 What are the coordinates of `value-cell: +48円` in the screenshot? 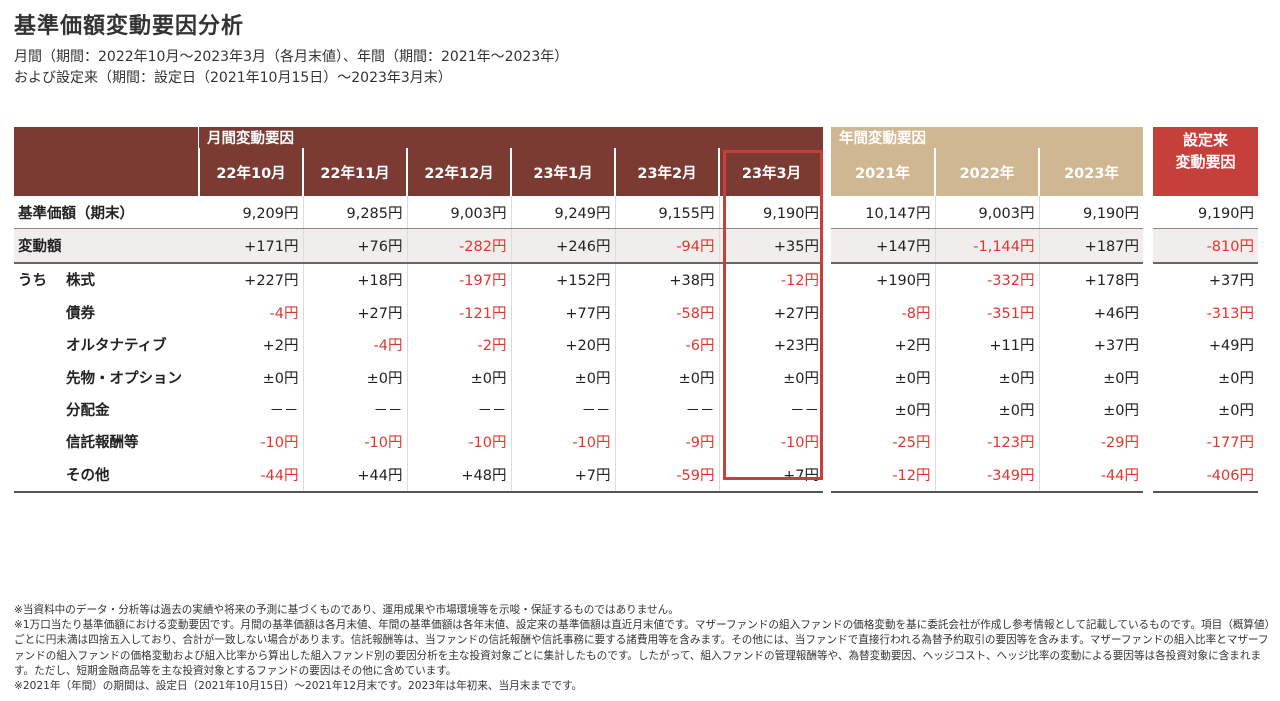 It's located at (458, 475).